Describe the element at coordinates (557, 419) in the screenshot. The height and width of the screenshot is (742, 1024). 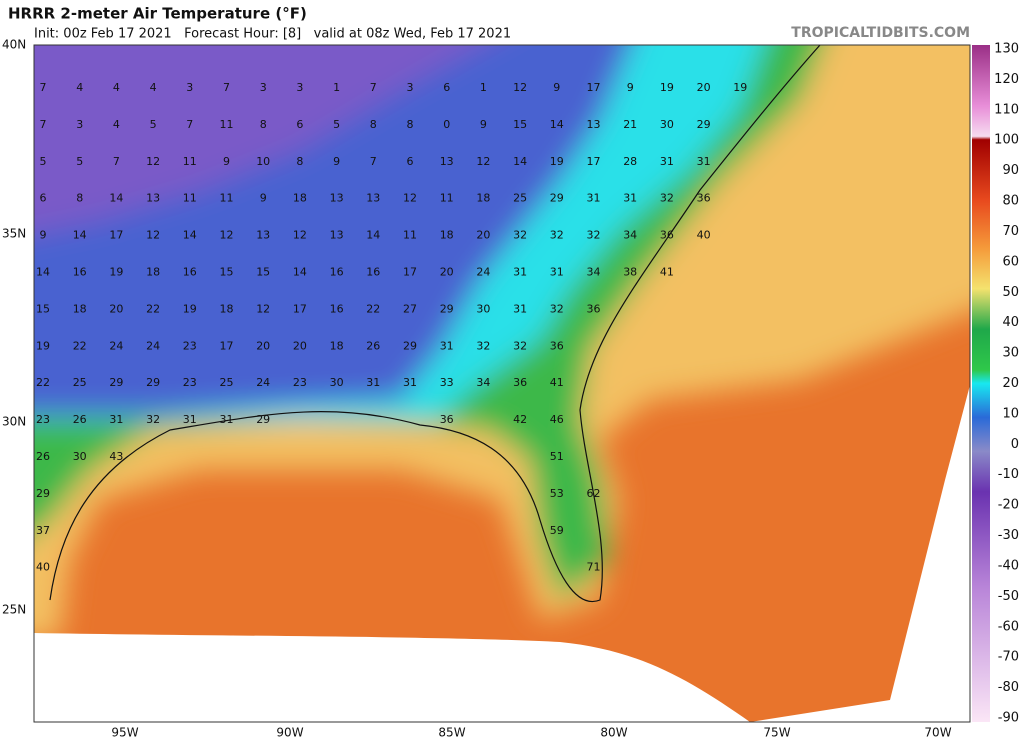
I see `station-temp: 46` at that location.